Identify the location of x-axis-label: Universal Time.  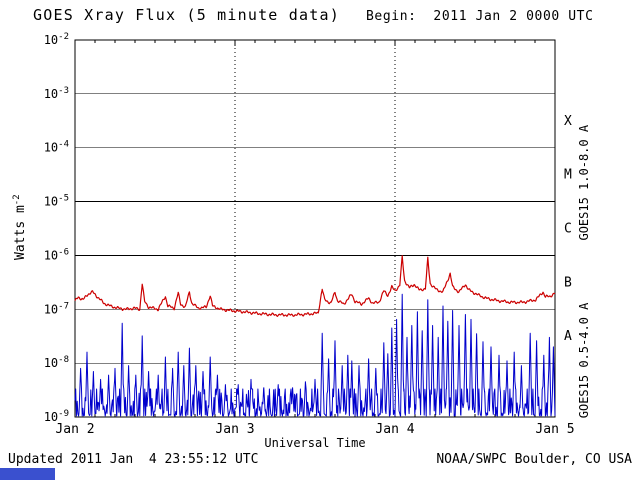
(315, 443).